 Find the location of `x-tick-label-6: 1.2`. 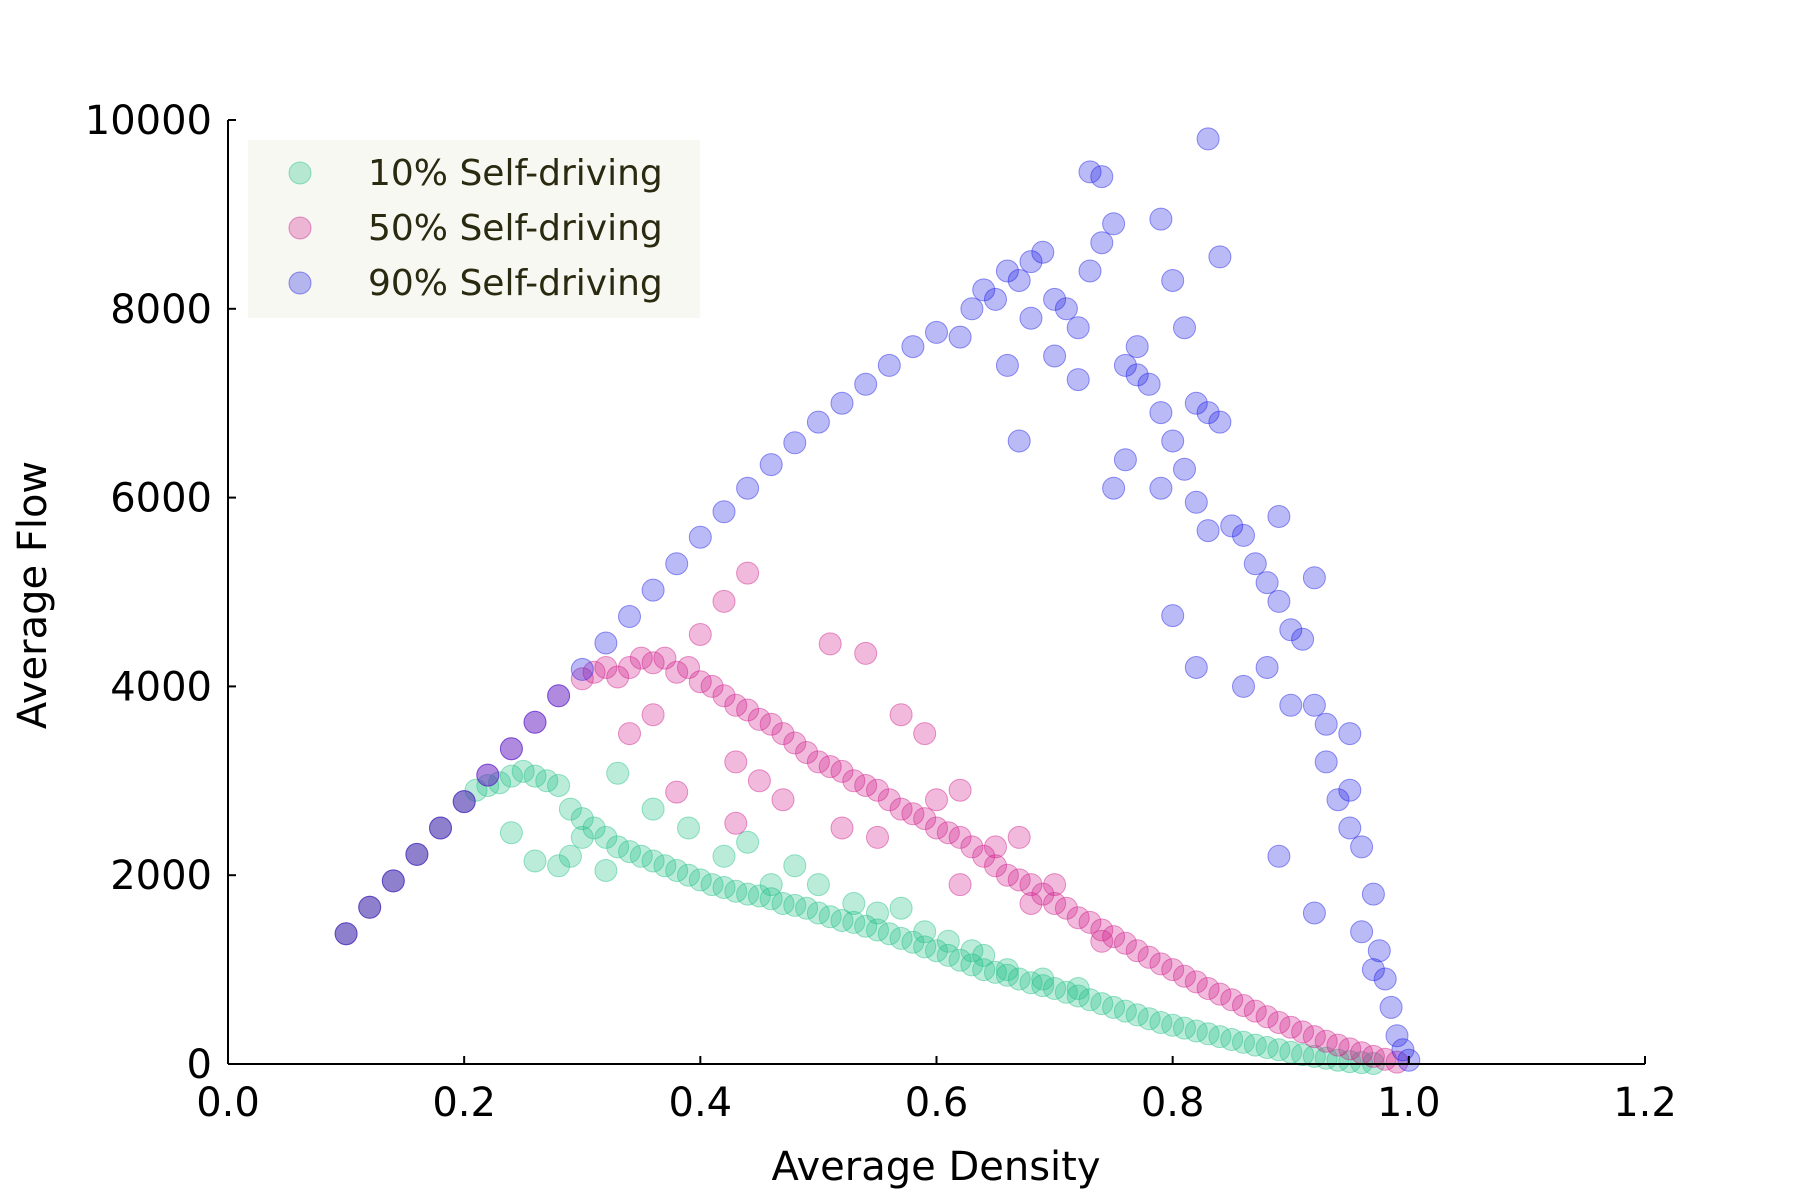

x-tick-label-6: 1.2 is located at coordinates (1645, 1103).